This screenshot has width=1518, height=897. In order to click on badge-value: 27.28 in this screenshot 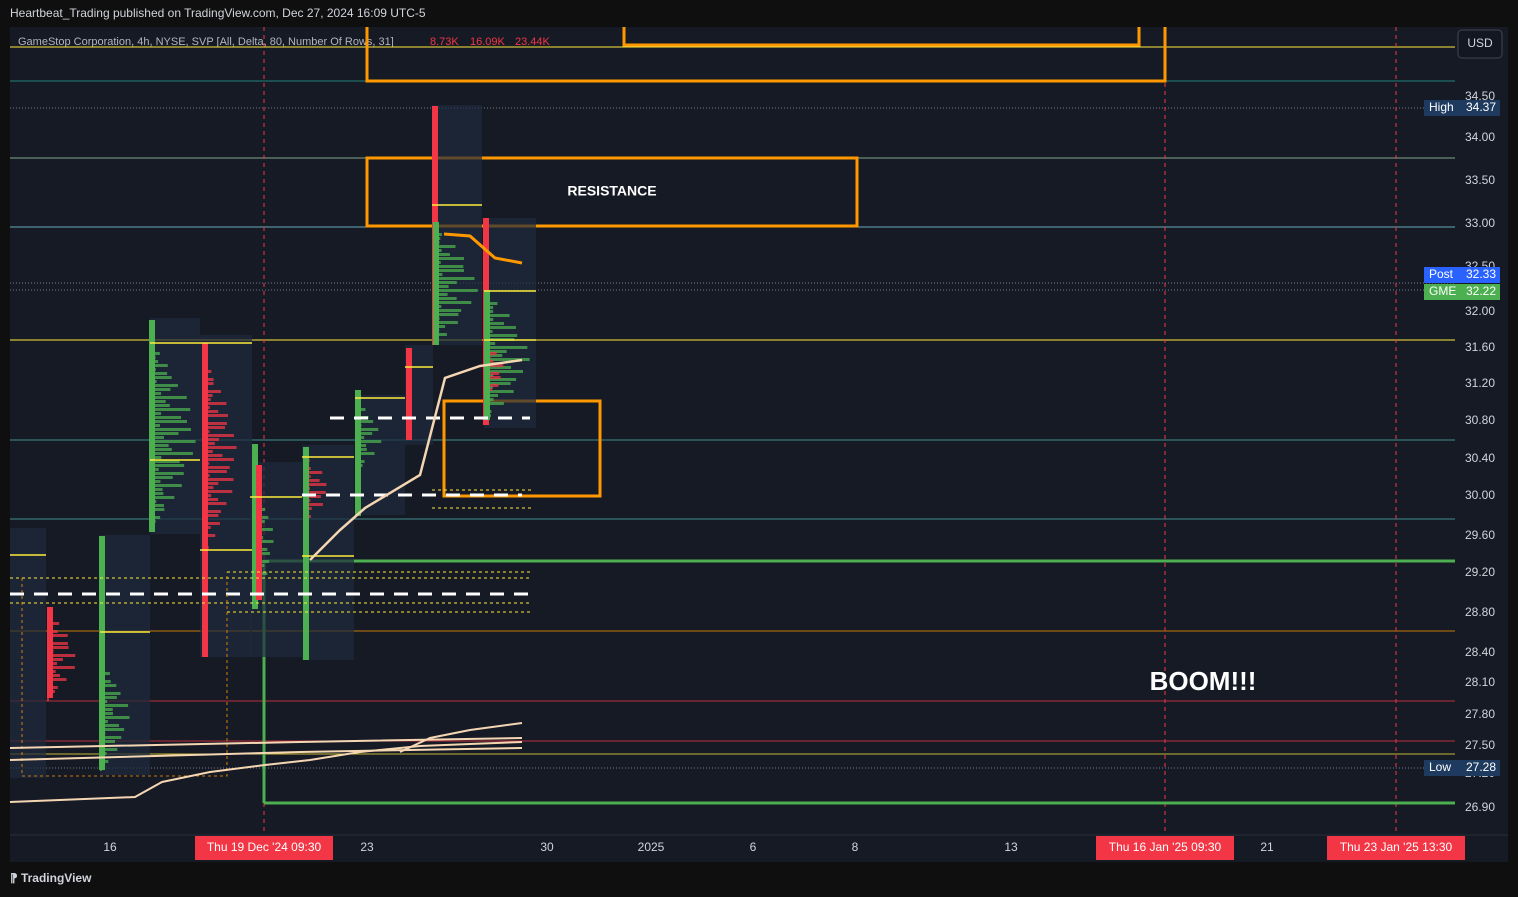, I will do `click(1481, 767)`.